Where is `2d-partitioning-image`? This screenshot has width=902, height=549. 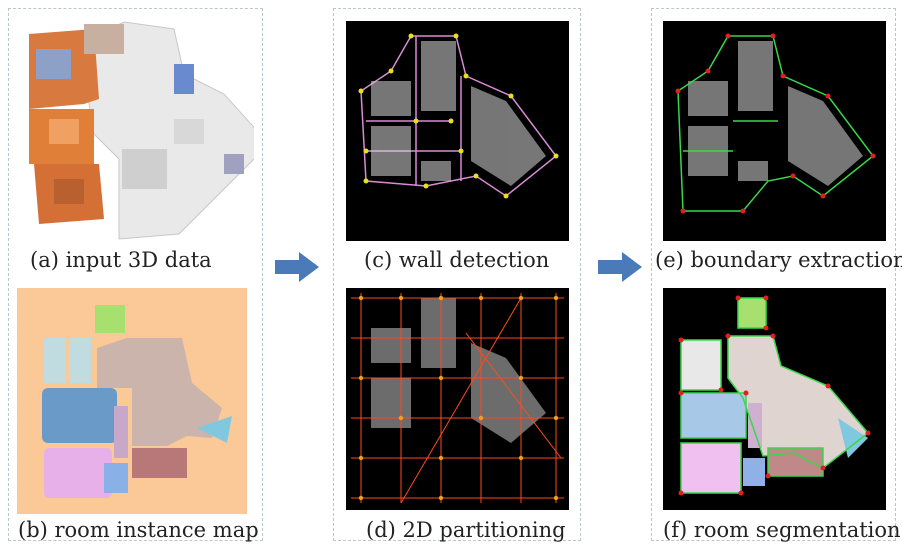 2d-partitioning-image is located at coordinates (457, 399).